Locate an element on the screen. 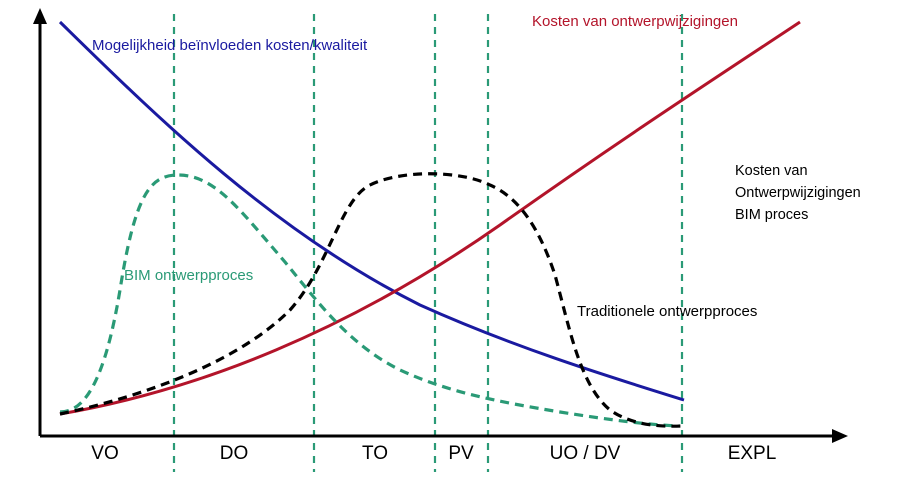 The height and width of the screenshot is (479, 900). phase-label-expl: EXPL is located at coordinates (752, 453).